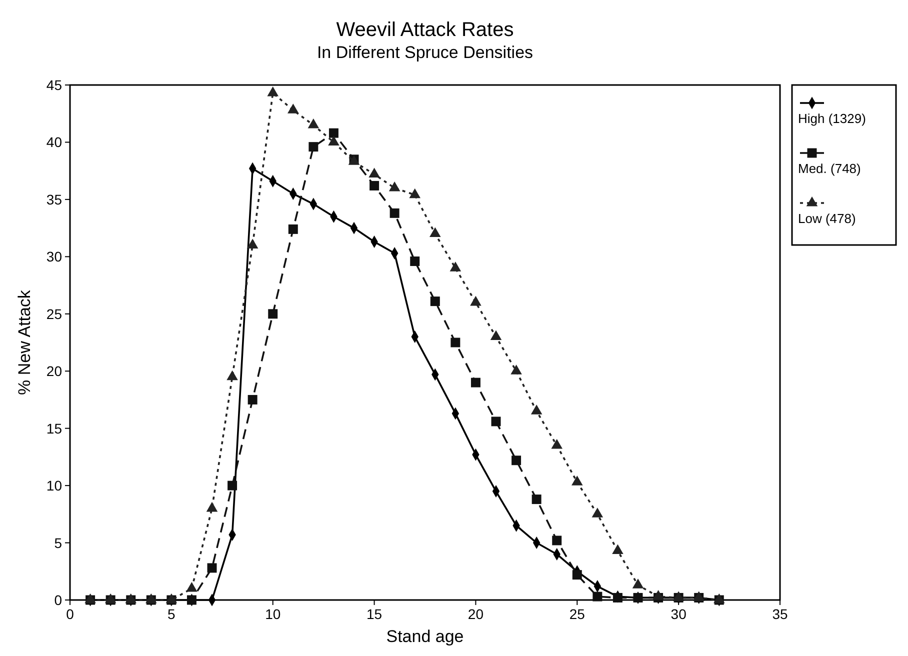  I want to click on y-tick-label: 5, so click(58, 542).